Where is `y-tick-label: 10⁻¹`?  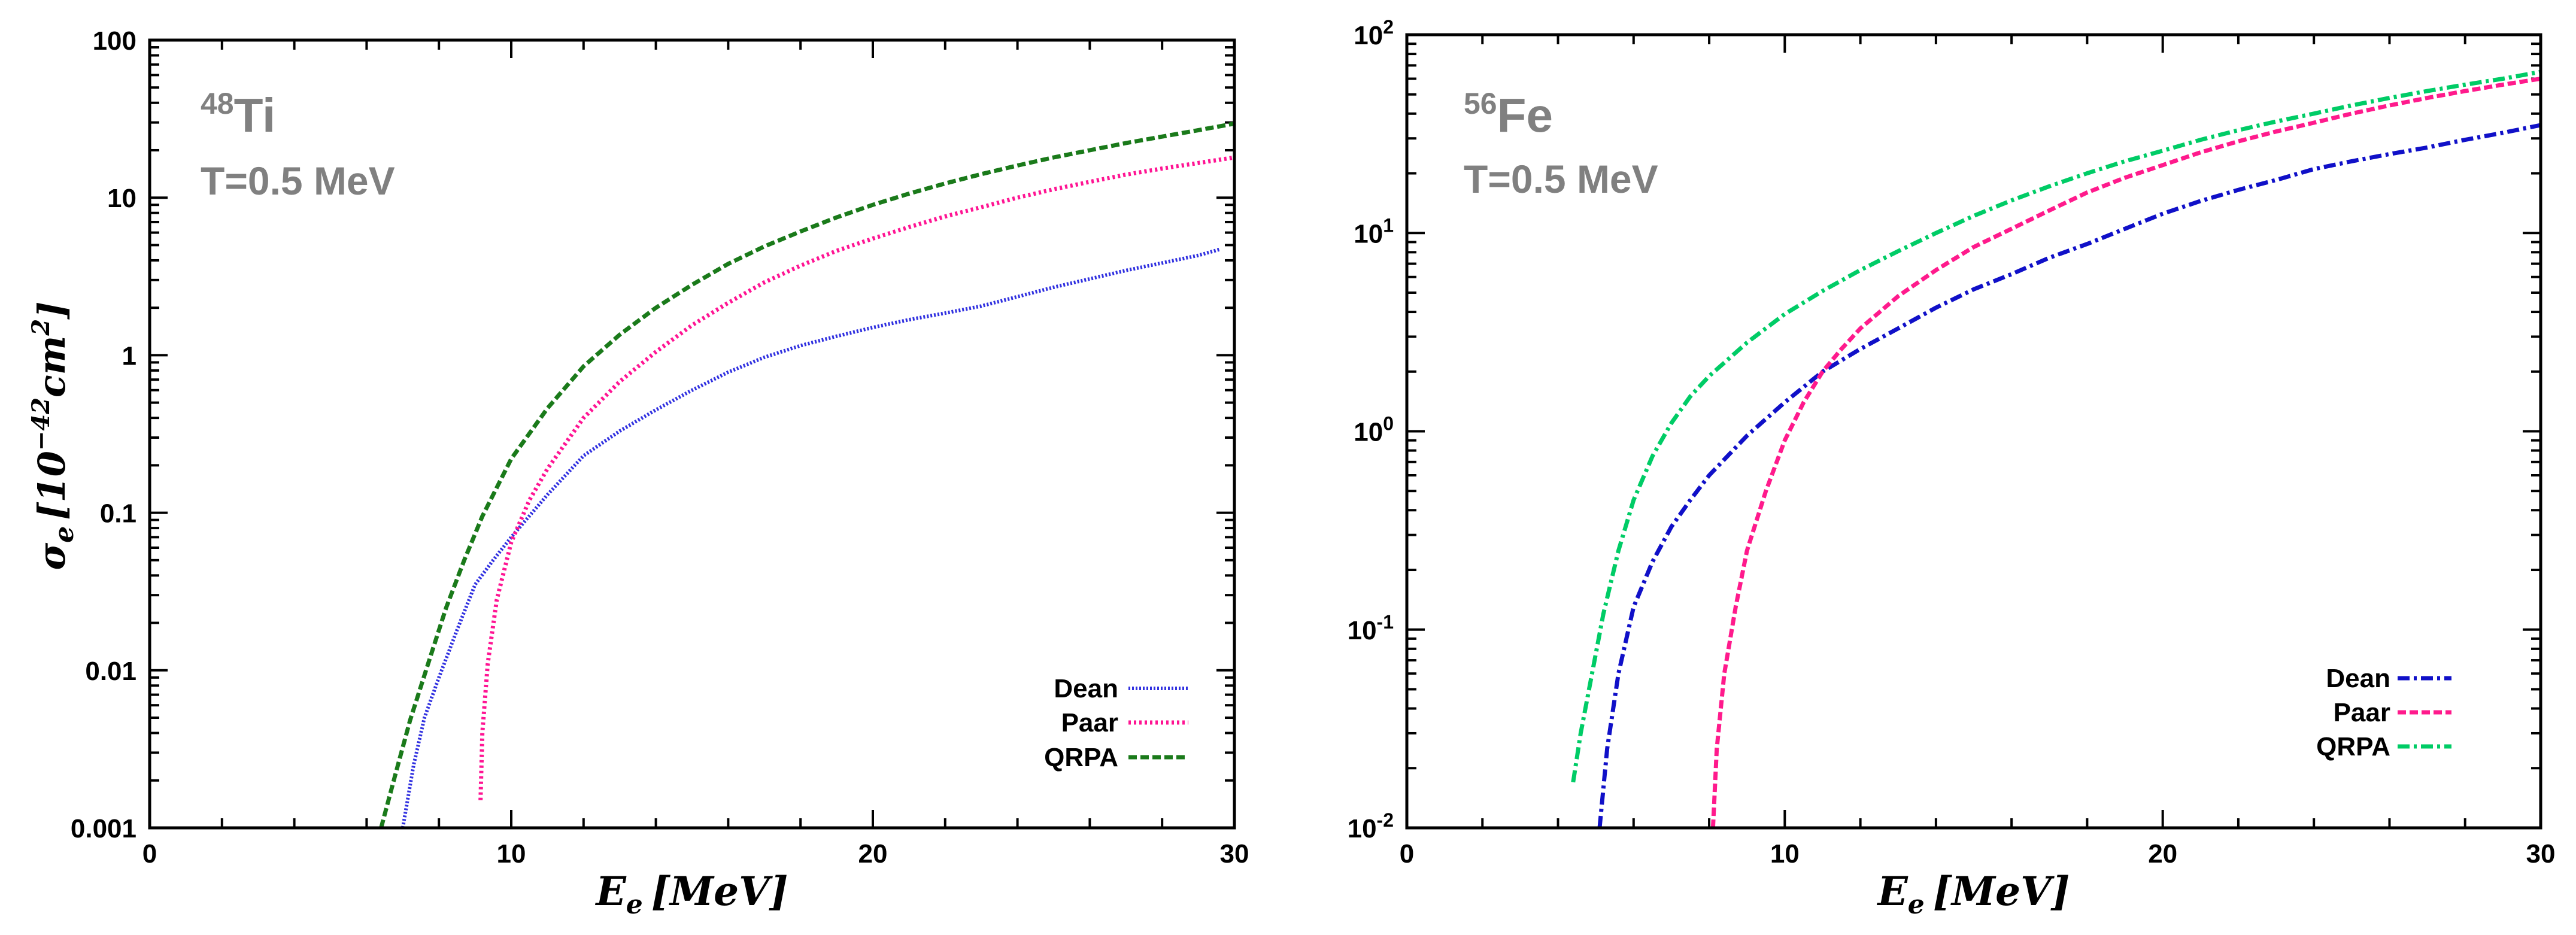 y-tick-label: 10⁻¹ is located at coordinates (1371, 628).